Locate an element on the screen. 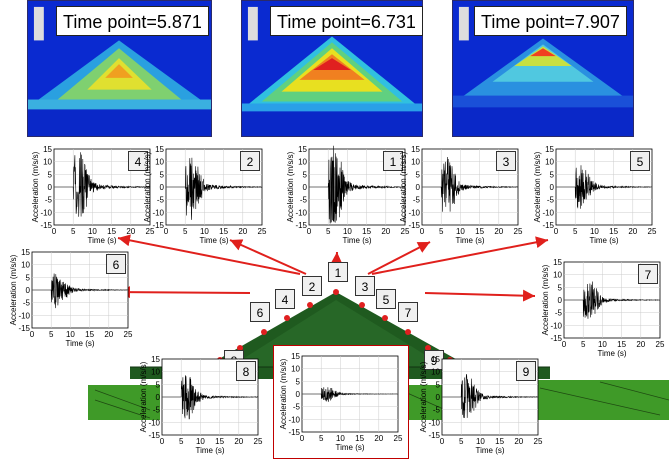 This screenshot has height=459, width=669. plot-id-label: 2 is located at coordinates (250, 161).